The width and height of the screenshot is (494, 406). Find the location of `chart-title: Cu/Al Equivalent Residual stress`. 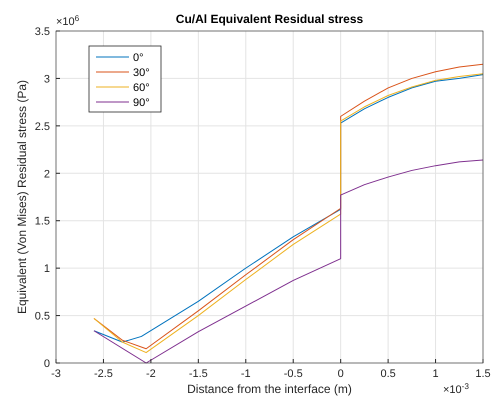

chart-title: Cu/Al Equivalent Residual stress is located at coordinates (270, 19).